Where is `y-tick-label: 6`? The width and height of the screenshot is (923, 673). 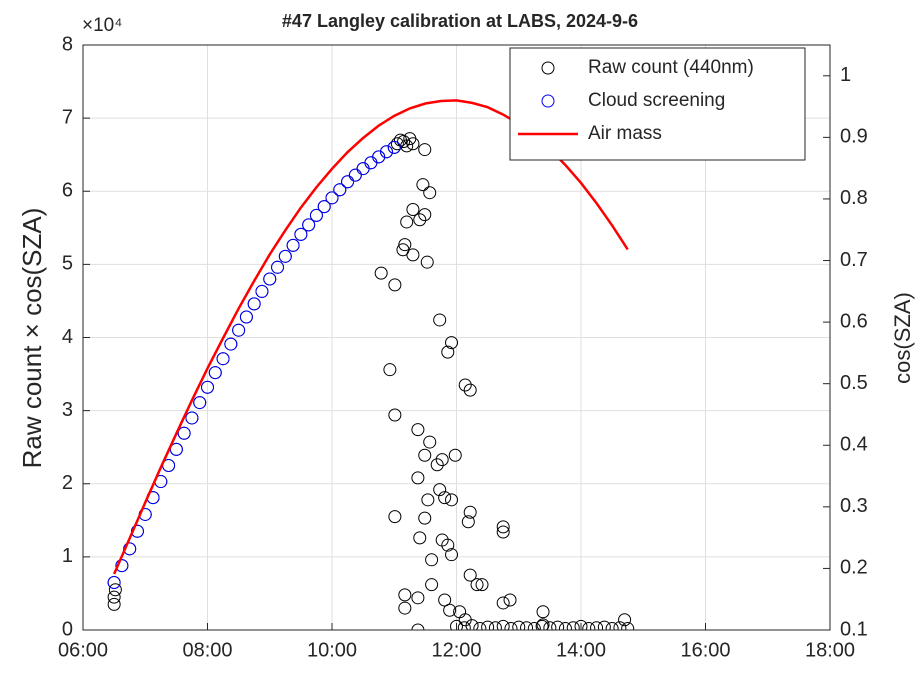
y-tick-label: 6 is located at coordinates (67, 191).